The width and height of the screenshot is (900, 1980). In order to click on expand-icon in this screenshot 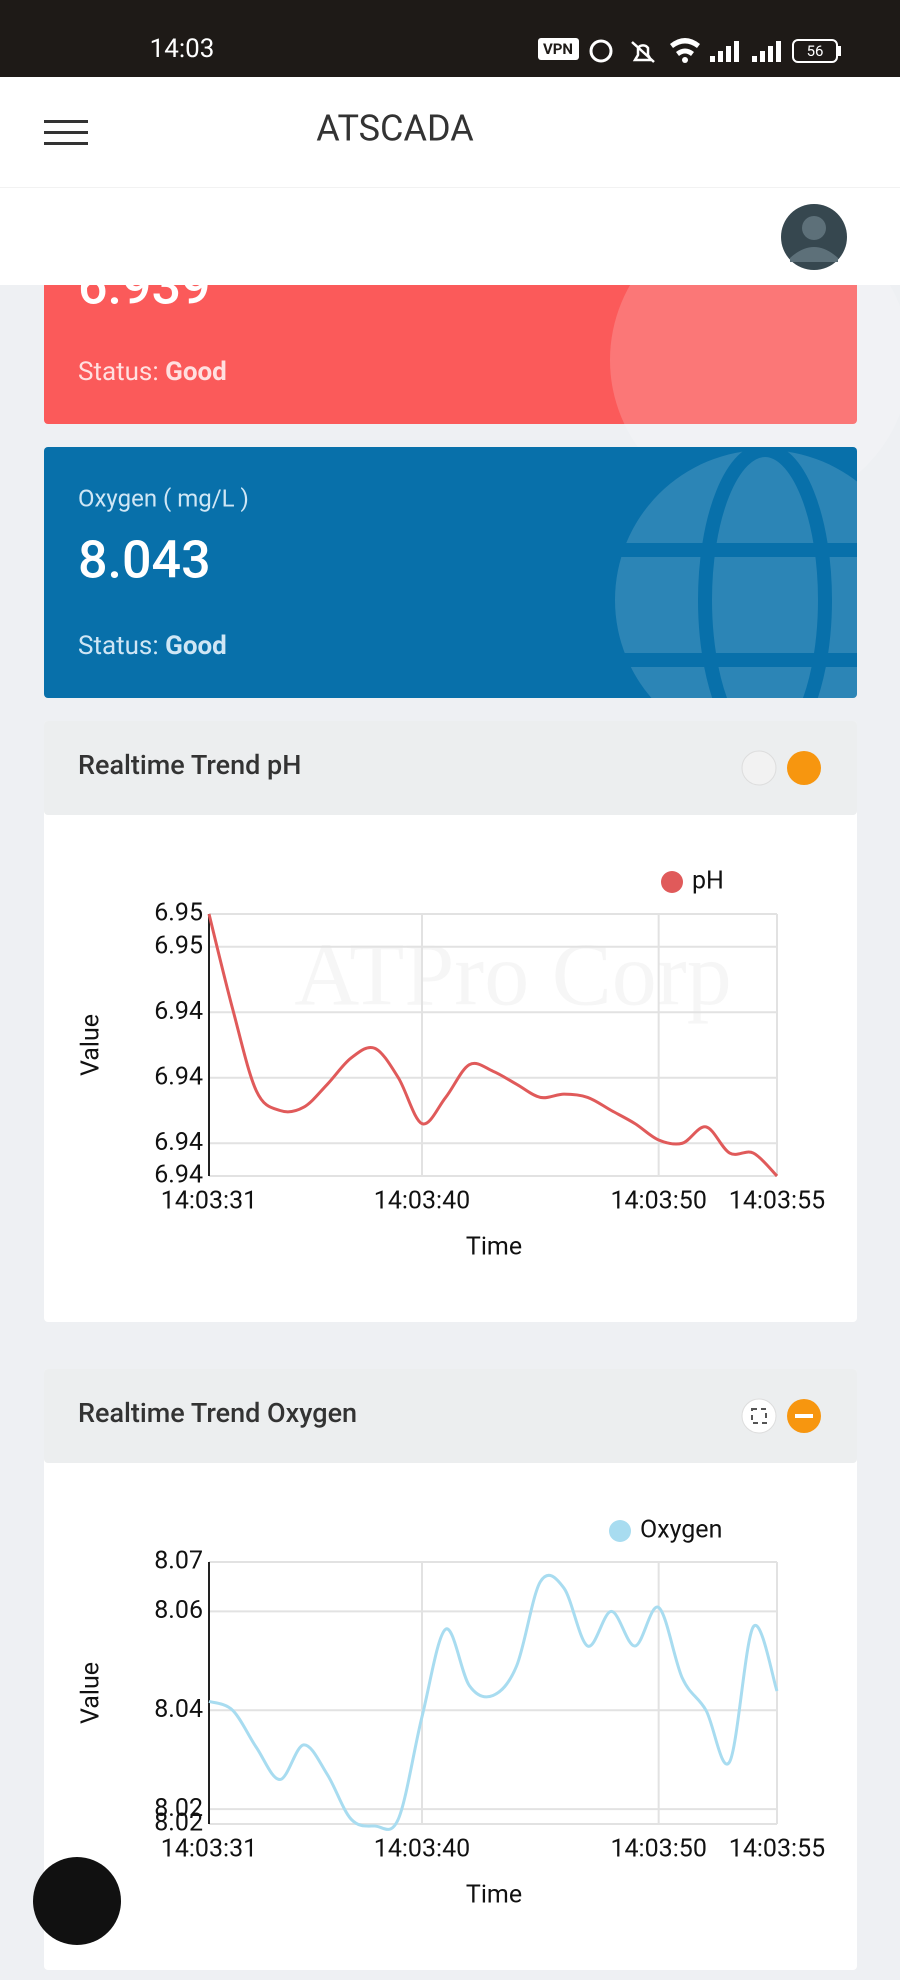, I will do `click(759, 1416)`.